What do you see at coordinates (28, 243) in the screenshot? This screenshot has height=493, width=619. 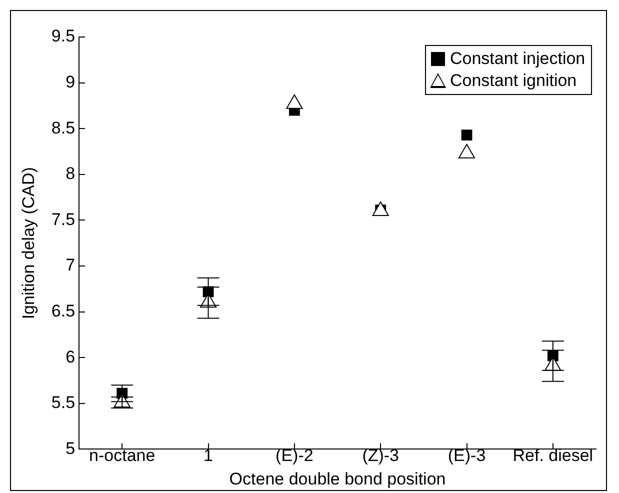 I see `y-axis-title: Ignition delay (CAD)` at bounding box center [28, 243].